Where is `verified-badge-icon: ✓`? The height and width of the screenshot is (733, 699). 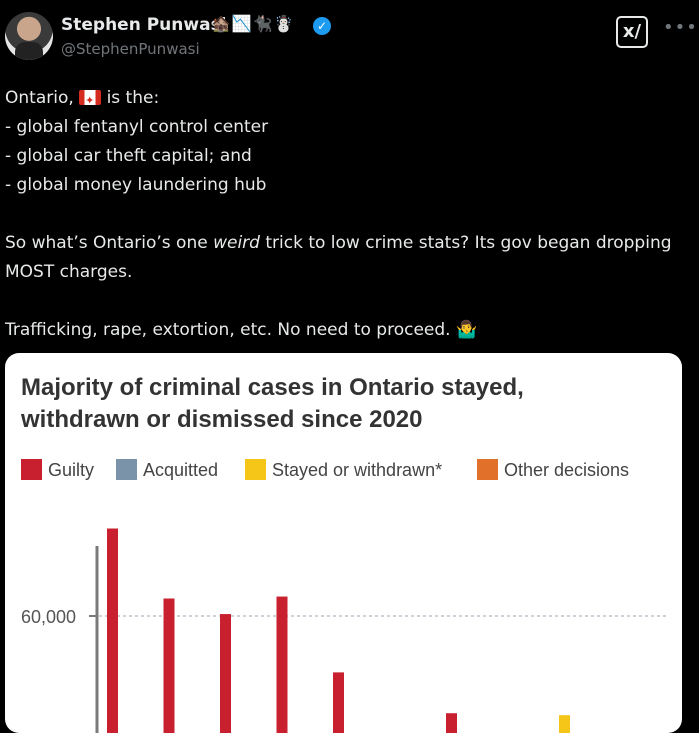 verified-badge-icon: ✓ is located at coordinates (322, 26).